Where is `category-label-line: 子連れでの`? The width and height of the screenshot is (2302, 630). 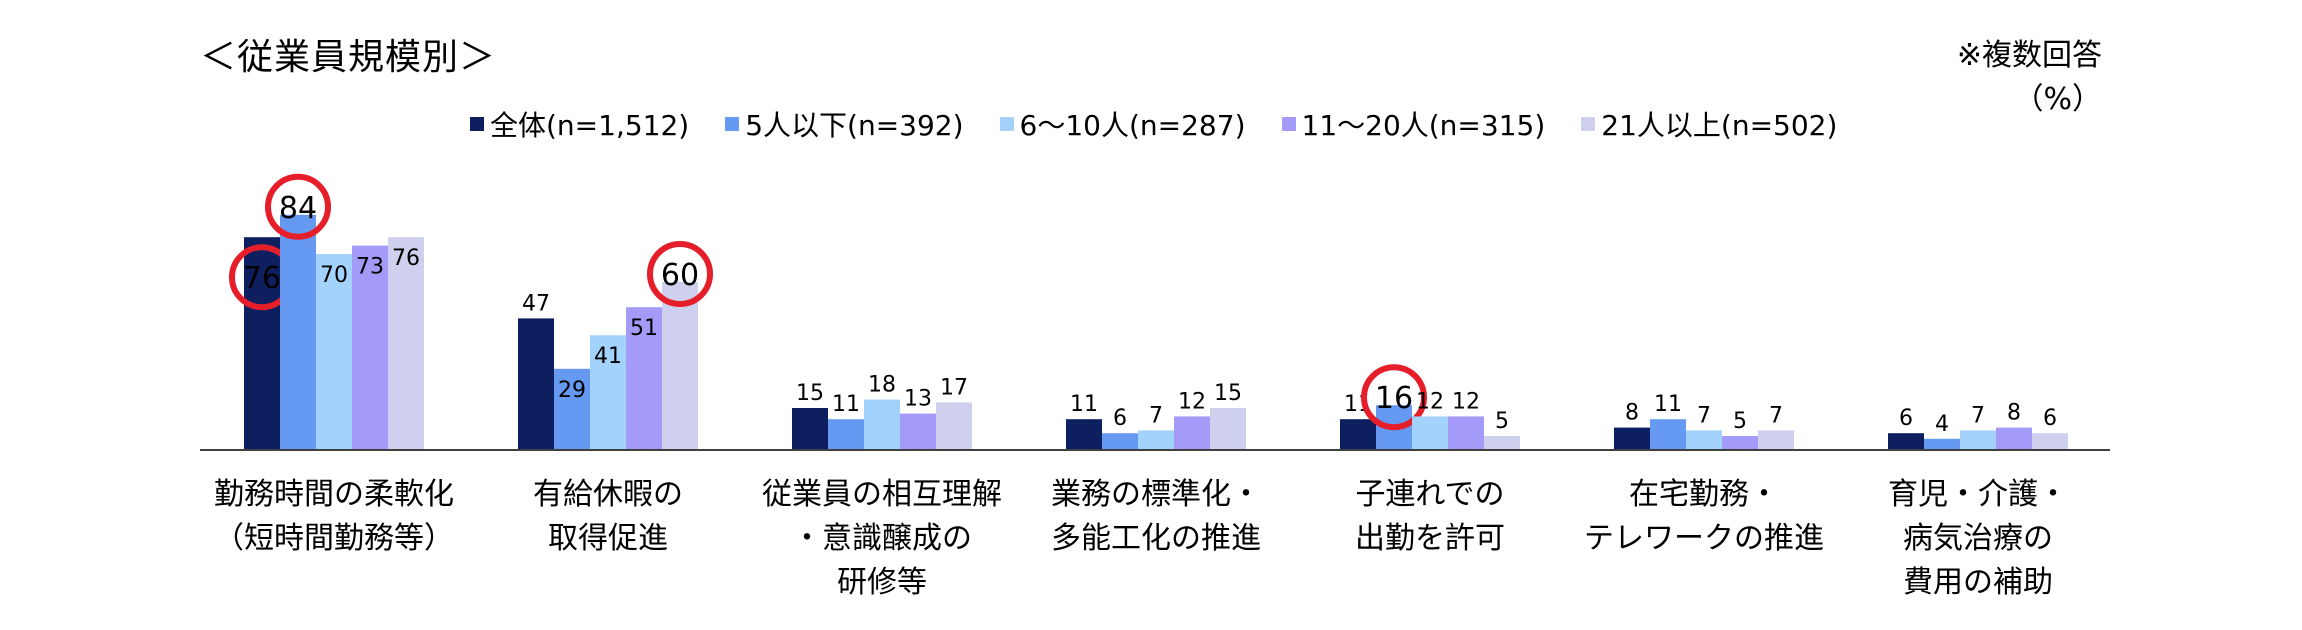
category-label-line: 子連れでの is located at coordinates (1429, 494).